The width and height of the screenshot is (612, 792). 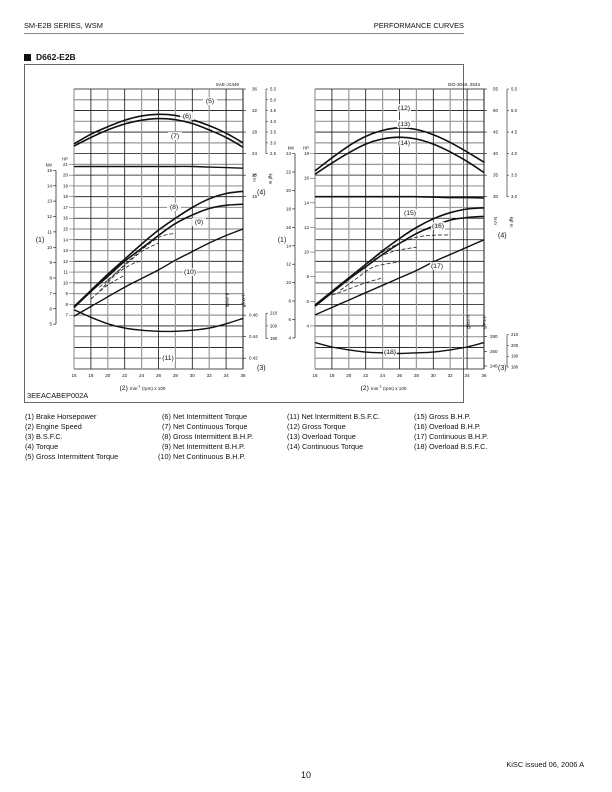 I want to click on x-tick-label: 32, so click(x=210, y=375).